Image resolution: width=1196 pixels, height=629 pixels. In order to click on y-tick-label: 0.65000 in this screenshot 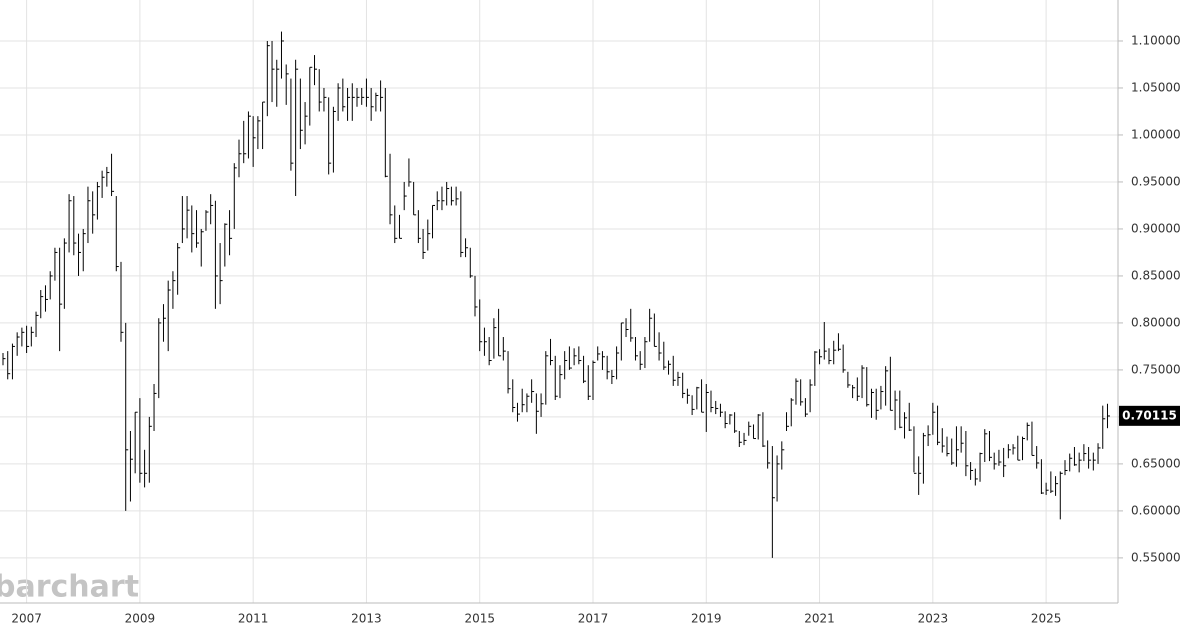, I will do `click(1156, 463)`.